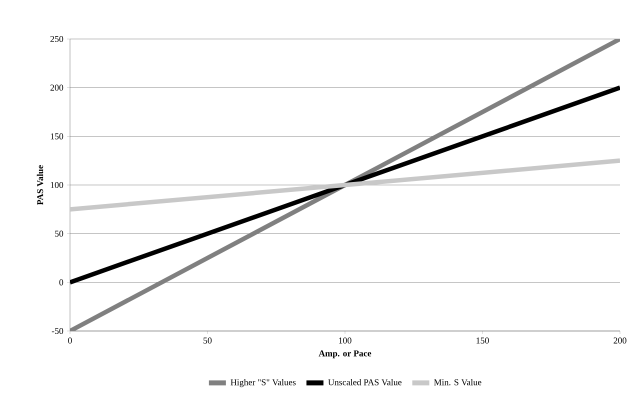 This screenshot has height=409, width=636. Describe the element at coordinates (59, 233) in the screenshot. I see `y-tick-label: 50` at that location.